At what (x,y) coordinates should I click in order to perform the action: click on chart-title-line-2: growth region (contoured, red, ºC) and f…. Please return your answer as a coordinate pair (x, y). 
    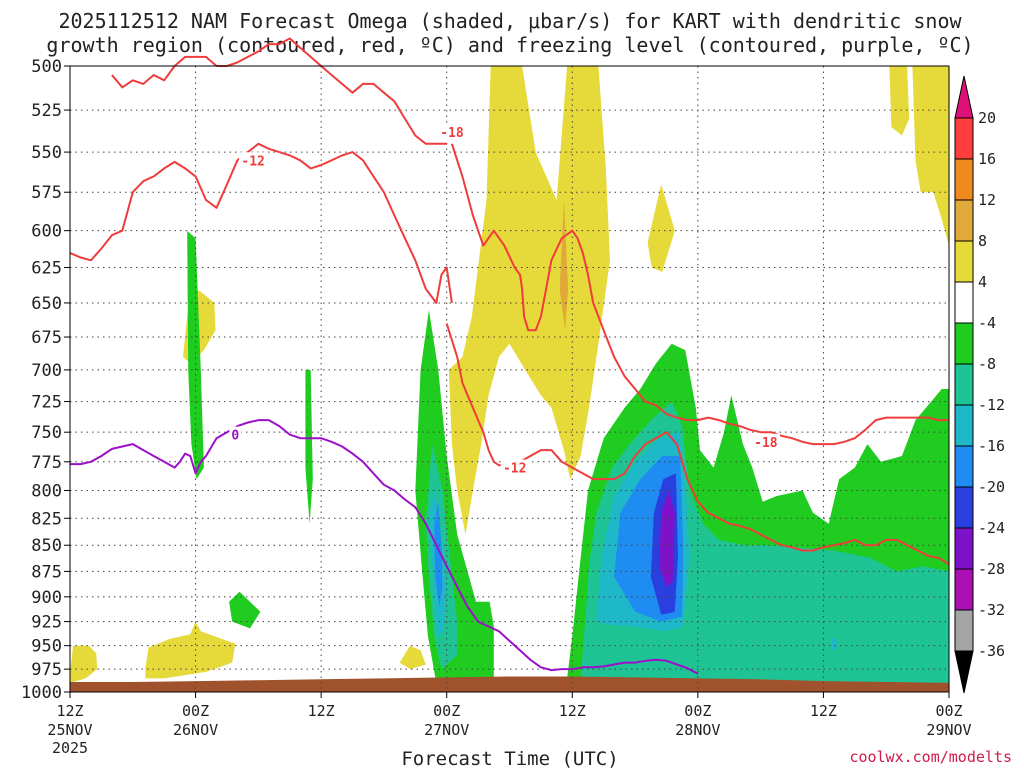
    Looking at the image, I should click on (509, 45).